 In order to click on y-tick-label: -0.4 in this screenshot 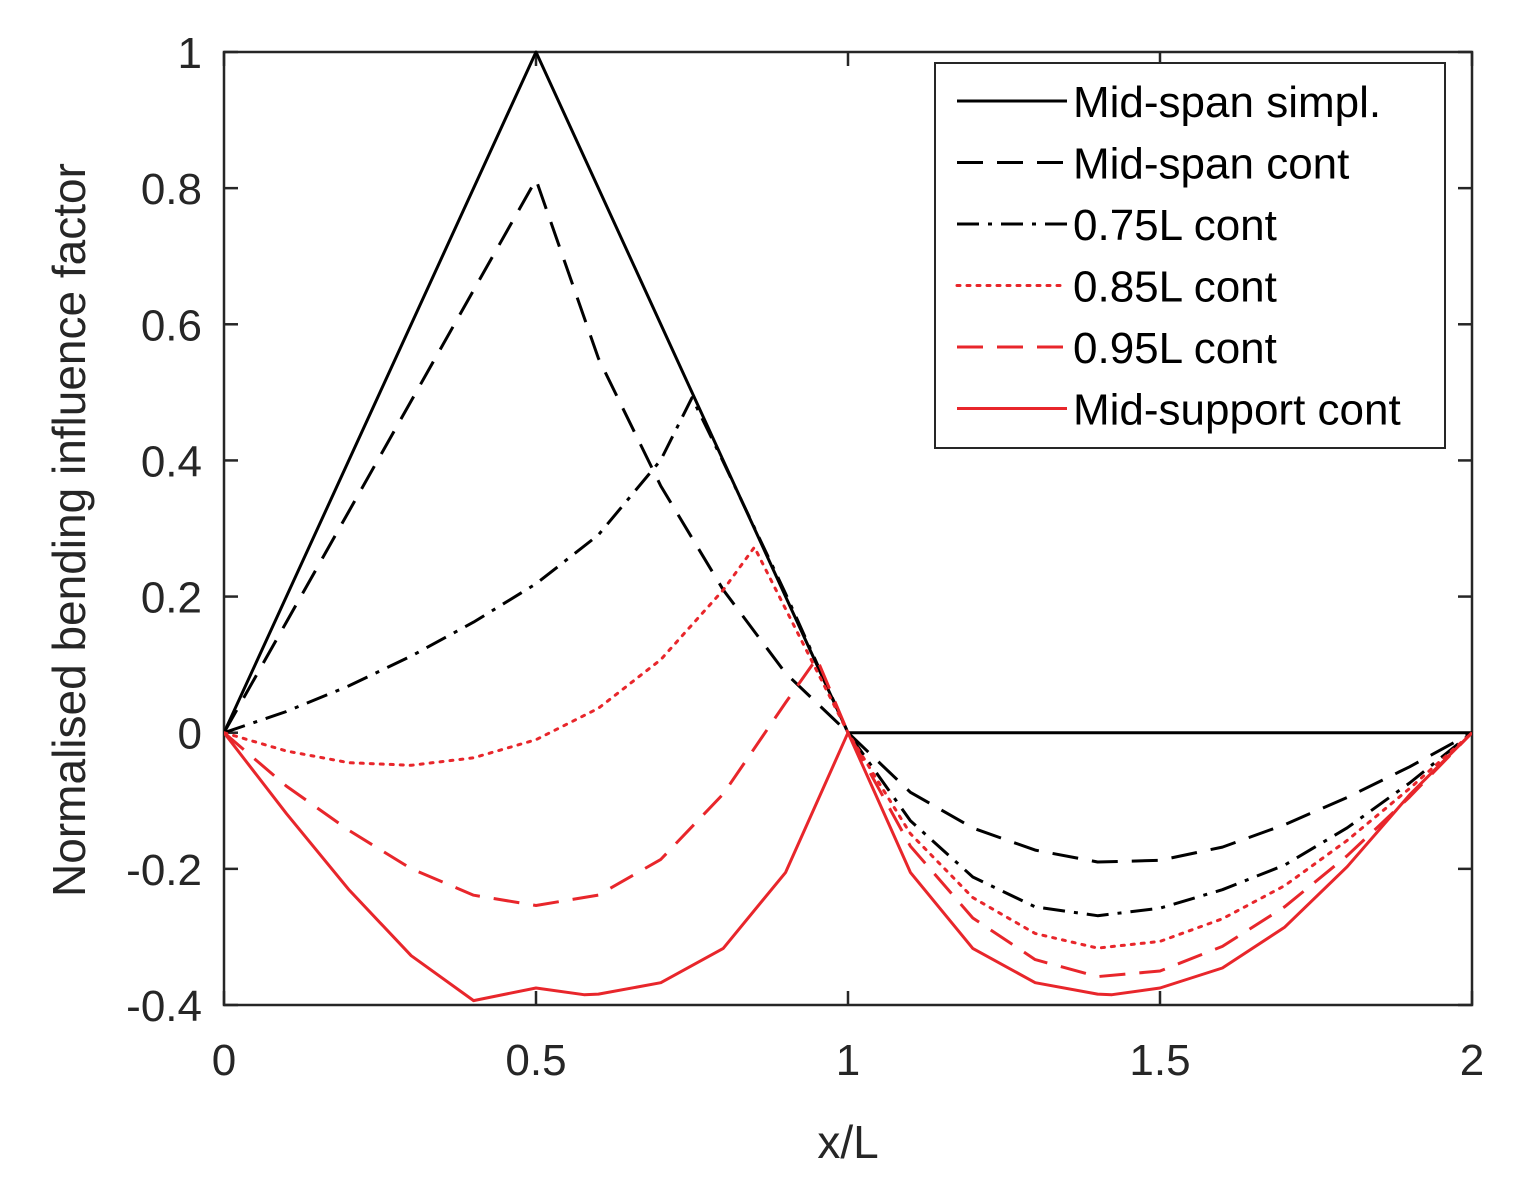, I will do `click(164, 1006)`.